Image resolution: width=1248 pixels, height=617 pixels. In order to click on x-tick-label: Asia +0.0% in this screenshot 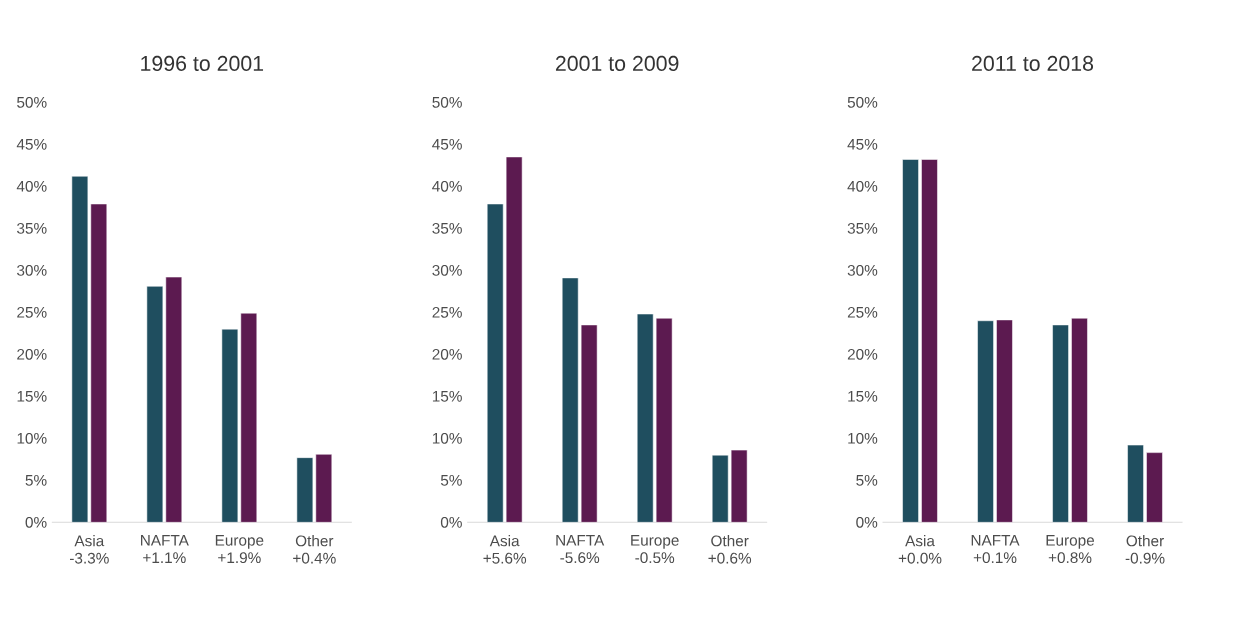, I will do `click(920, 549)`.